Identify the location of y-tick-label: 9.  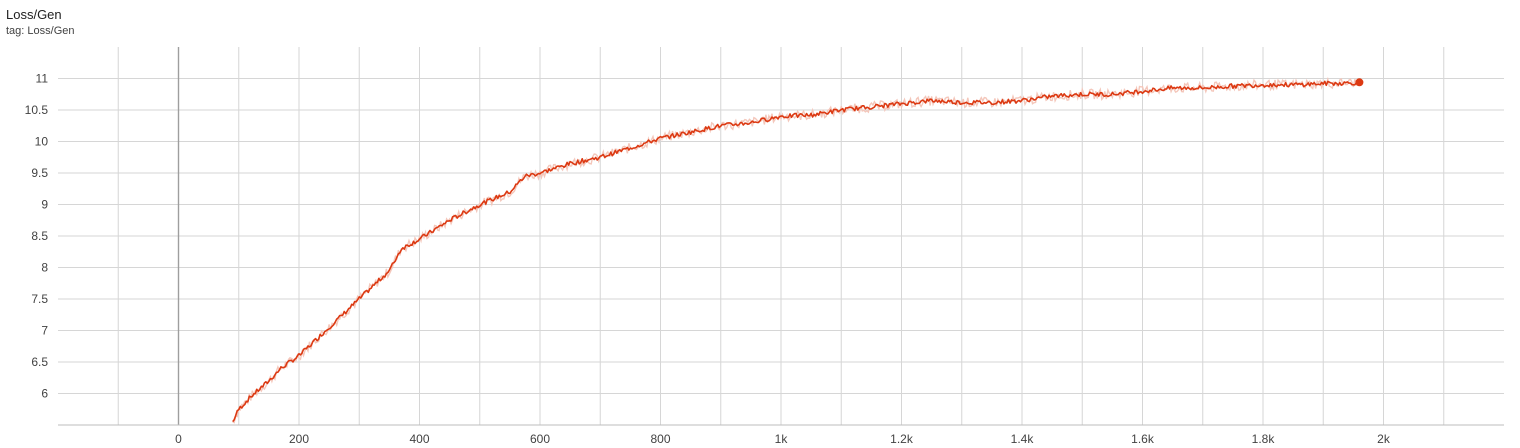
(44, 205).